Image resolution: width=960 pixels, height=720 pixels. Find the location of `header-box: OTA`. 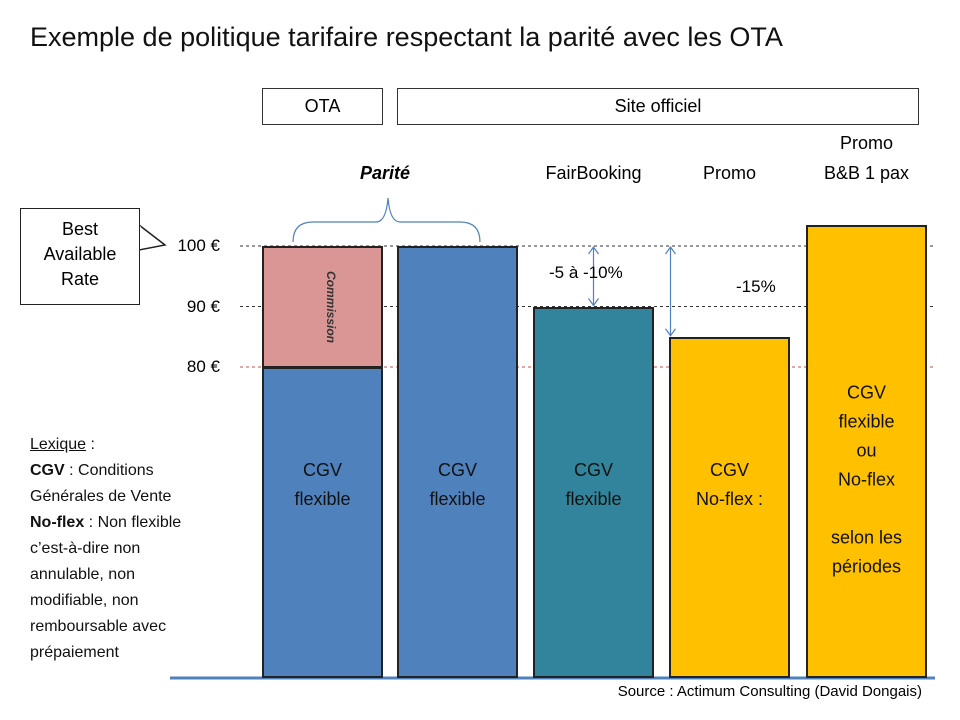

header-box: OTA is located at coordinates (322, 106).